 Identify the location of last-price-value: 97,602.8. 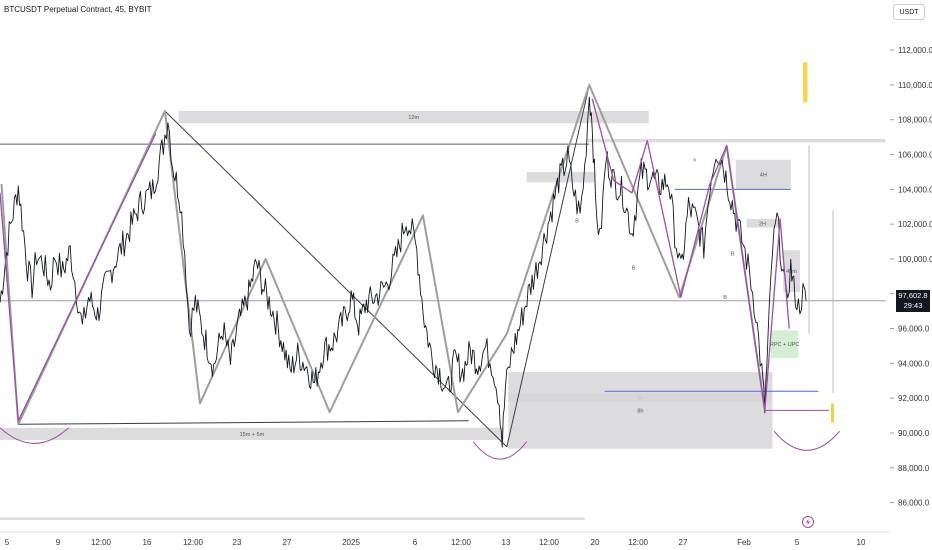
(913, 295).